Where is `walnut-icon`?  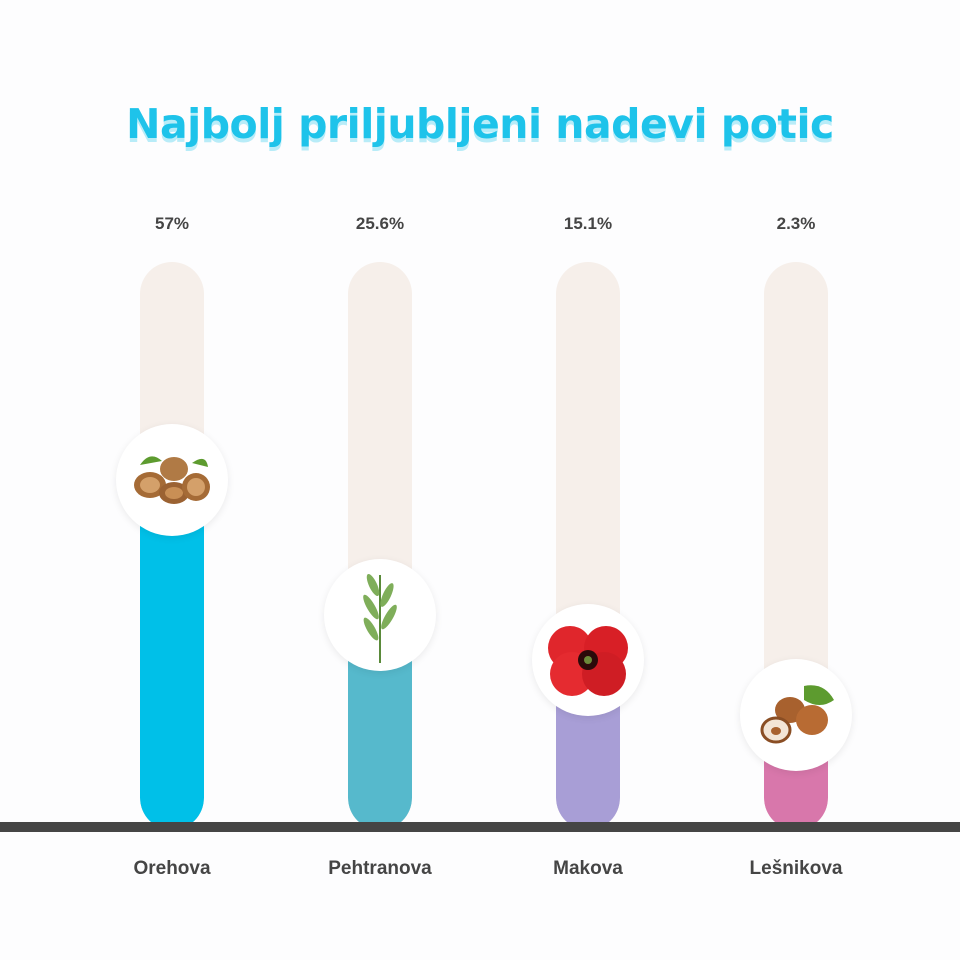 walnut-icon is located at coordinates (172, 479).